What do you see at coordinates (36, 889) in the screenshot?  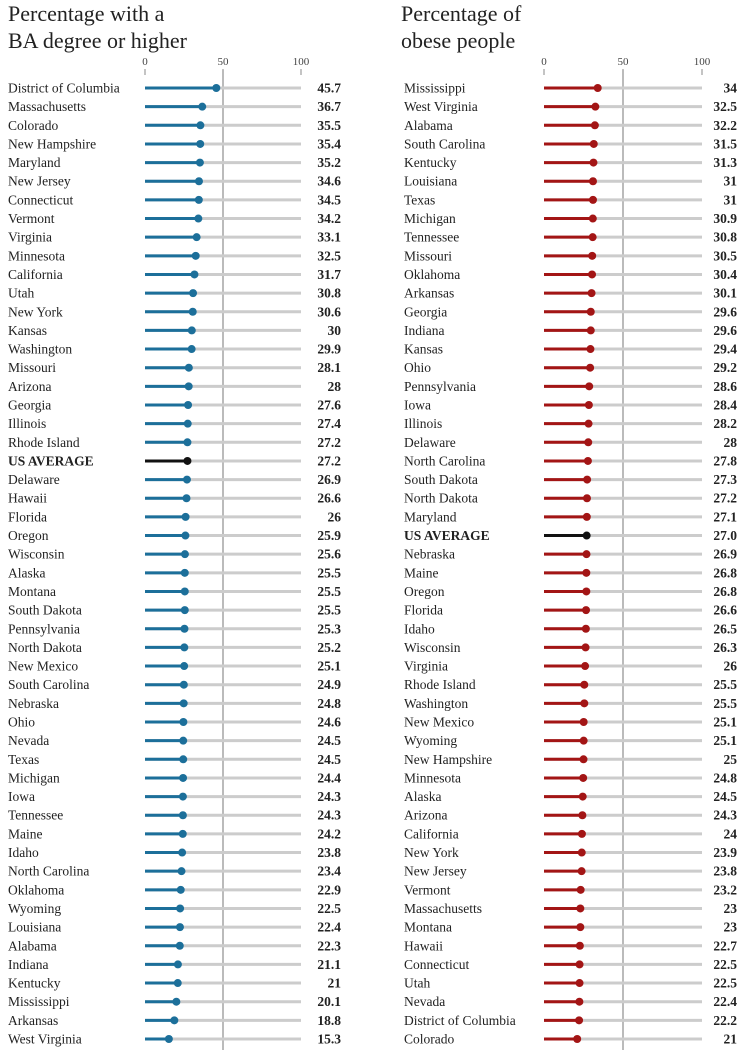 I see `state-label: Oklahoma` at bounding box center [36, 889].